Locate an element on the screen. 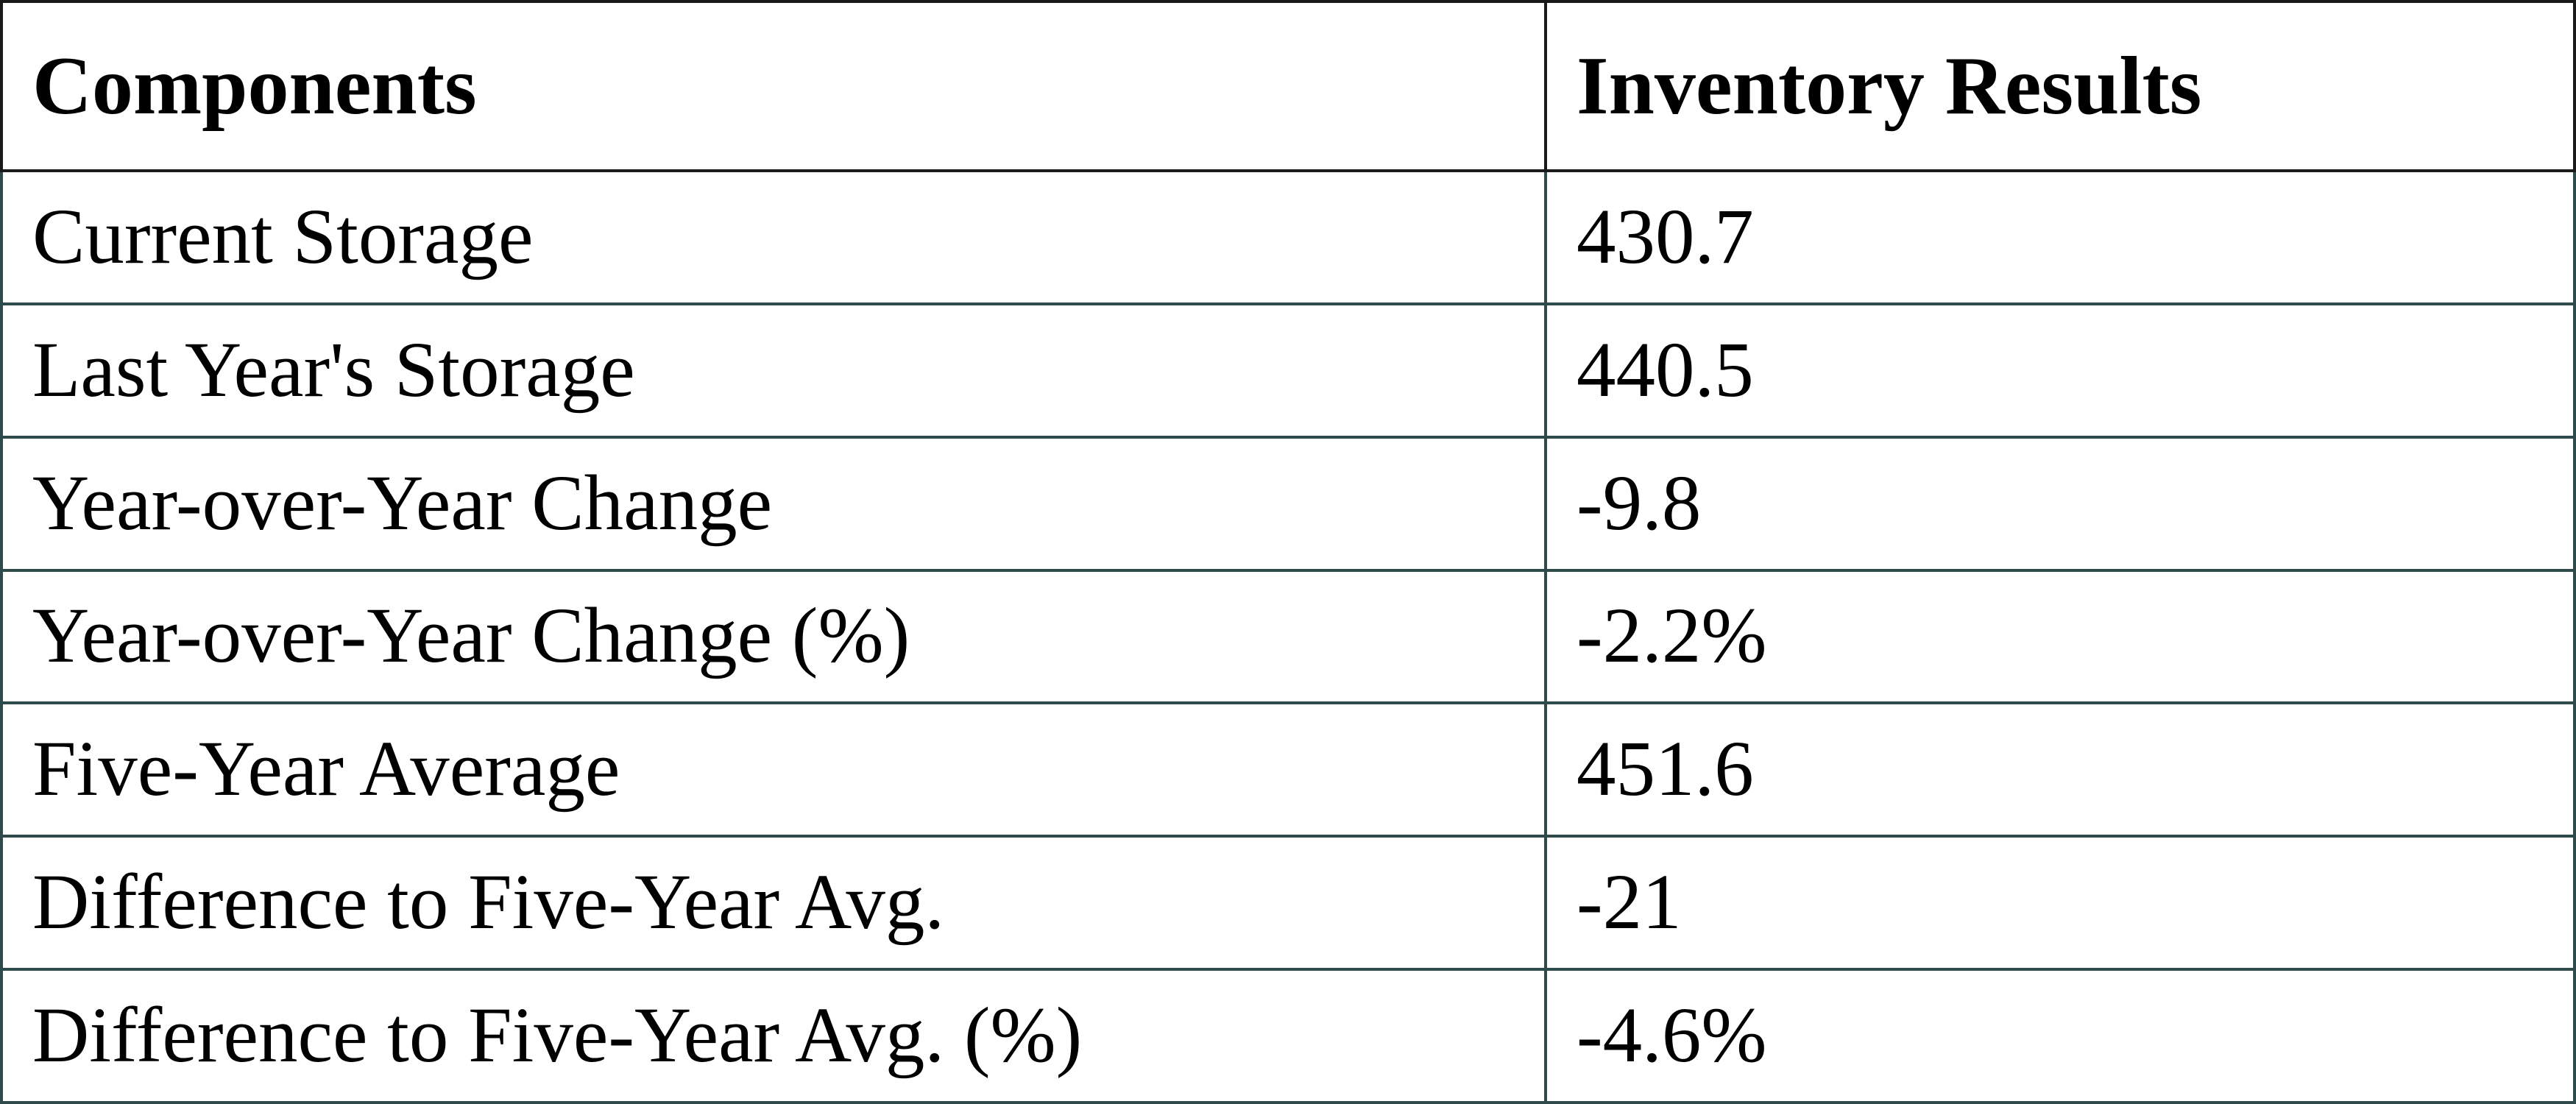 The height and width of the screenshot is (1104, 2576). table-row: Difference to Five-Year Avg. -21 is located at coordinates (1288, 903).